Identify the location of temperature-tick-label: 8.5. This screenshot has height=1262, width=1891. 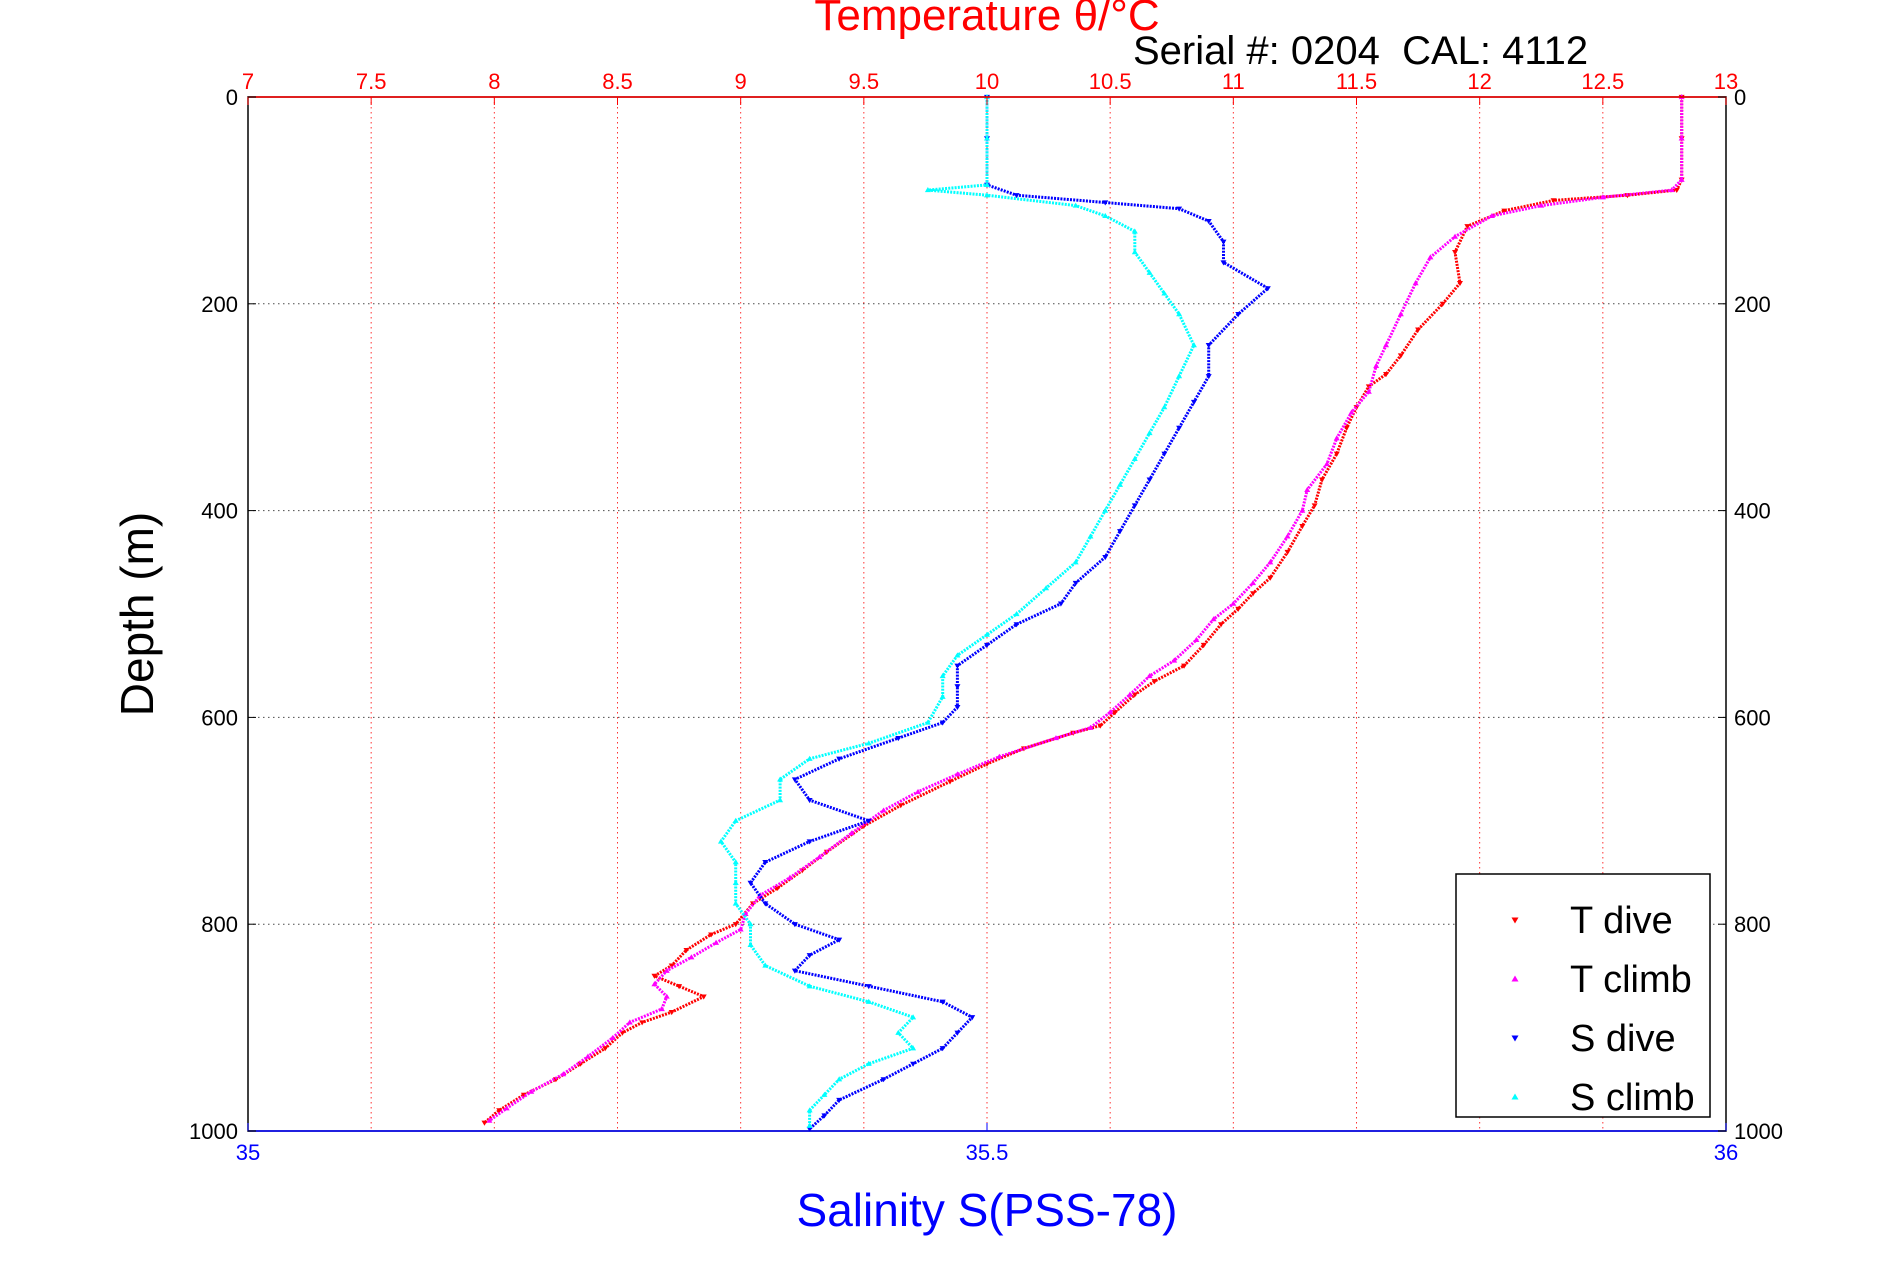
(617, 81).